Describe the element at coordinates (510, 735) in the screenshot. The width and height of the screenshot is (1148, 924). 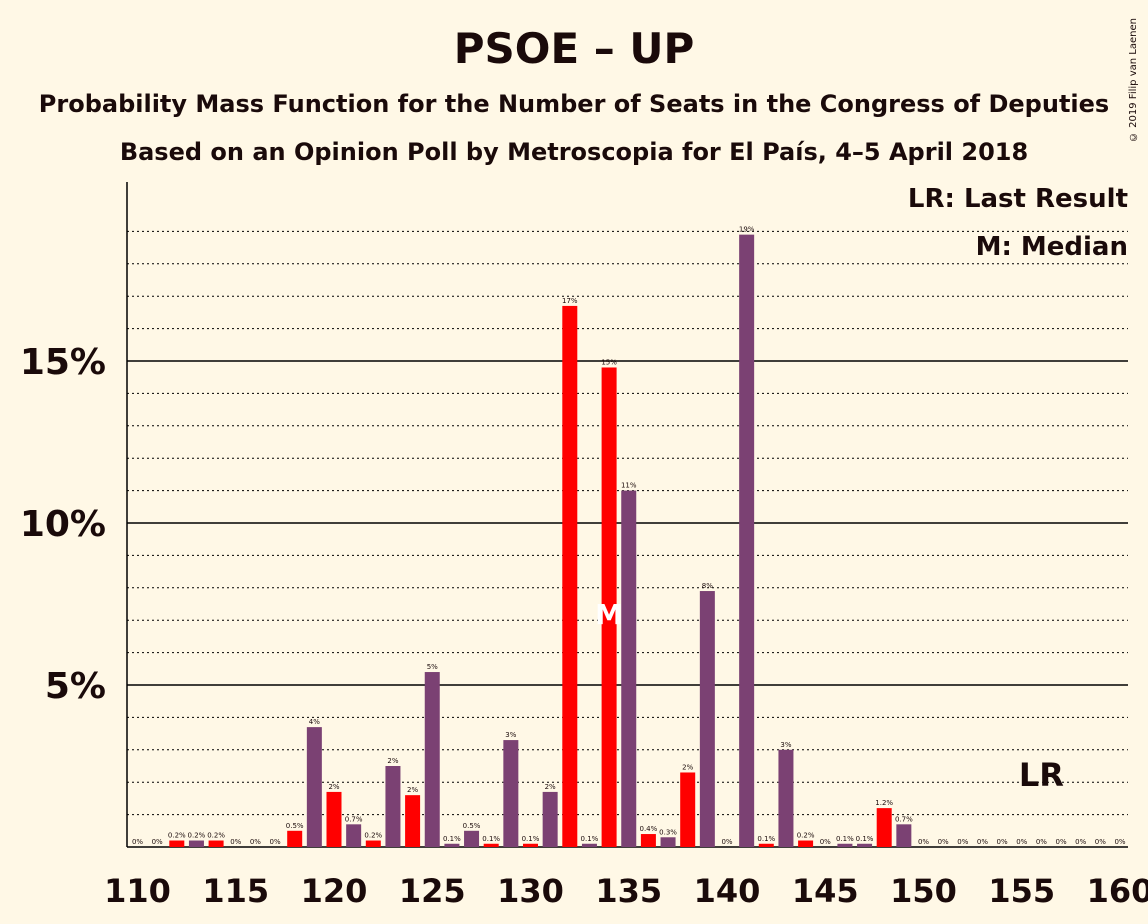
I see `data-label-seat-129: 3%` at that location.